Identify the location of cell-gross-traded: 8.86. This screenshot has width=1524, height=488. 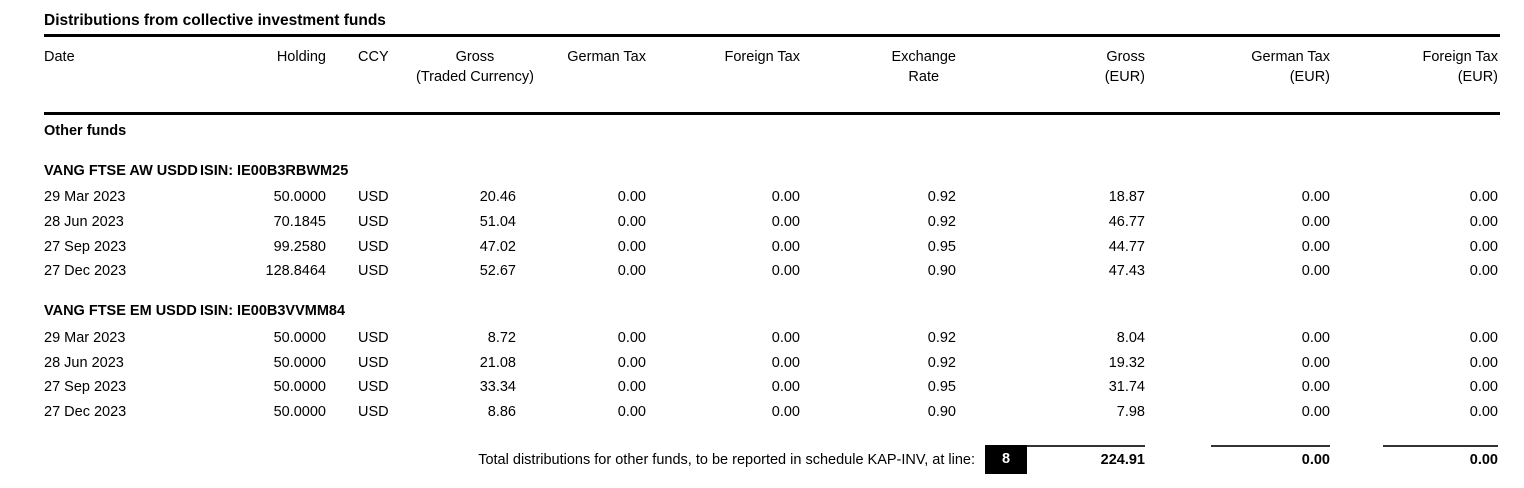
(501, 412).